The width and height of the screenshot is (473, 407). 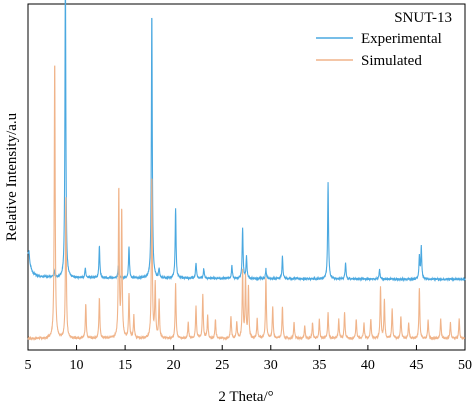 I want to click on x-axis-title: 2 Theta/°, so click(x=245, y=397).